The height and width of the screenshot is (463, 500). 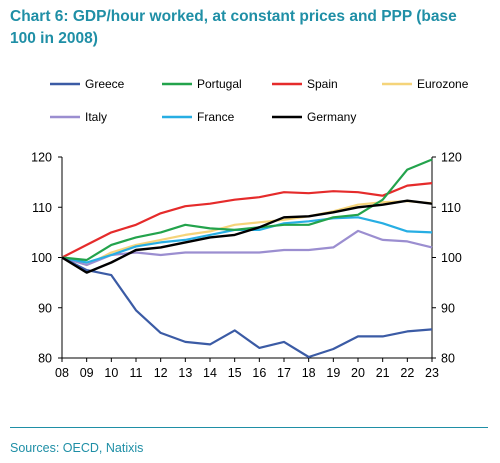 What do you see at coordinates (185, 373) in the screenshot?
I see `x-tick-label-13: 13` at bounding box center [185, 373].